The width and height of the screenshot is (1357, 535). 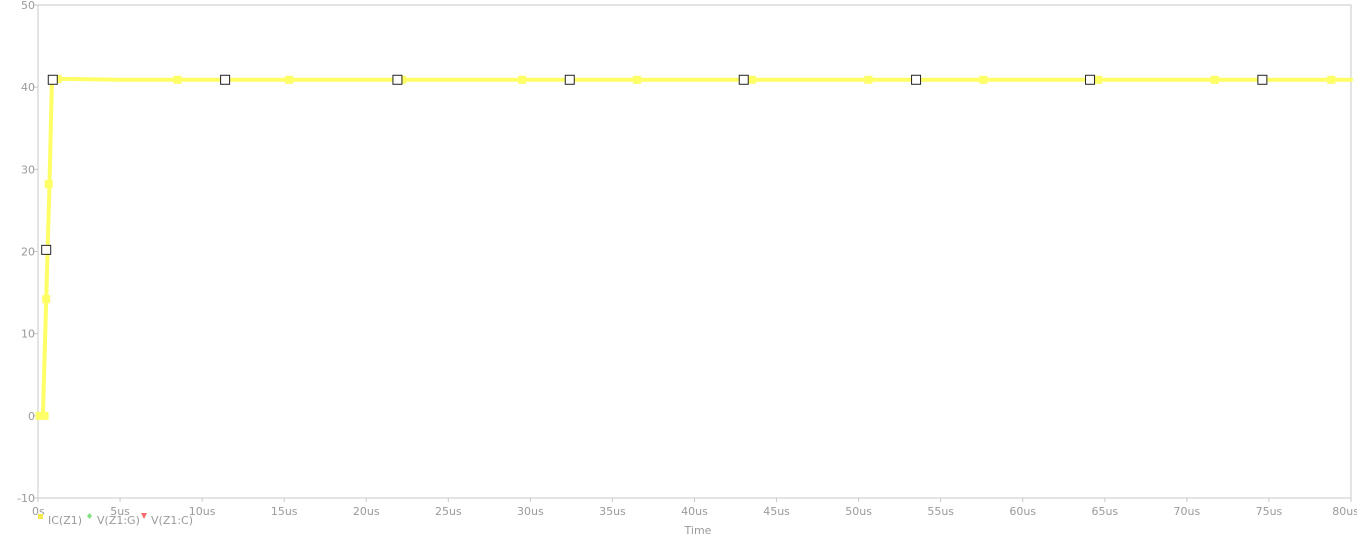 I want to click on x-tick-label: 50us, so click(x=858, y=511).